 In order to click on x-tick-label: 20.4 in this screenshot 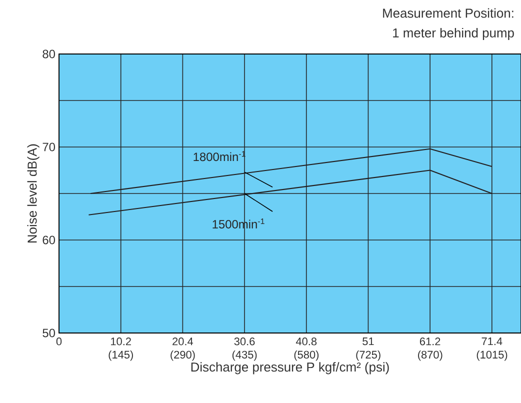, I will do `click(183, 342)`.